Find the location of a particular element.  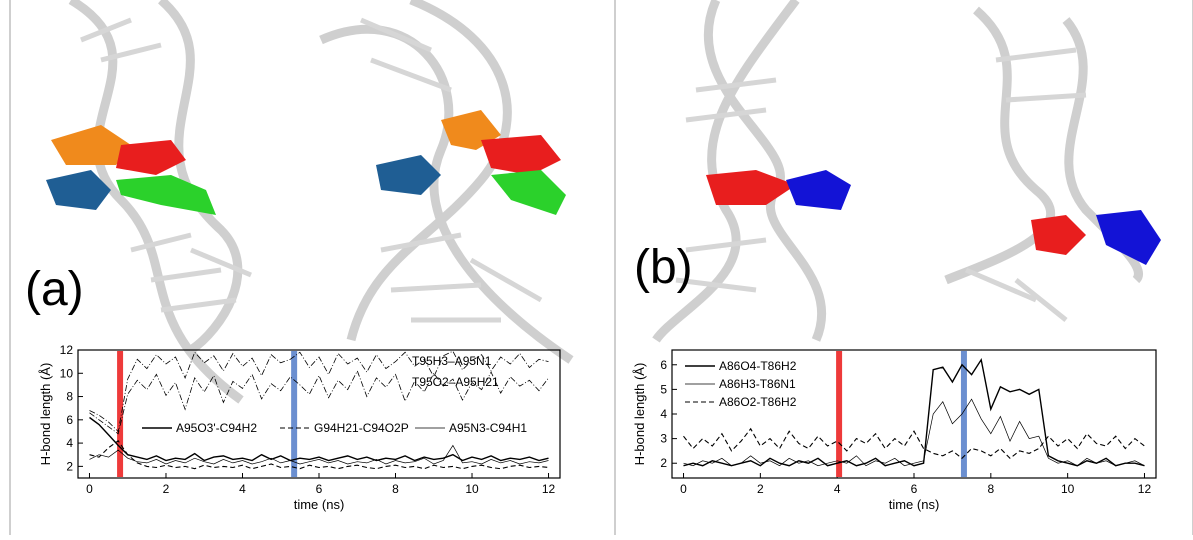

legend-label: G94H21-C94O2P is located at coordinates (361, 428).